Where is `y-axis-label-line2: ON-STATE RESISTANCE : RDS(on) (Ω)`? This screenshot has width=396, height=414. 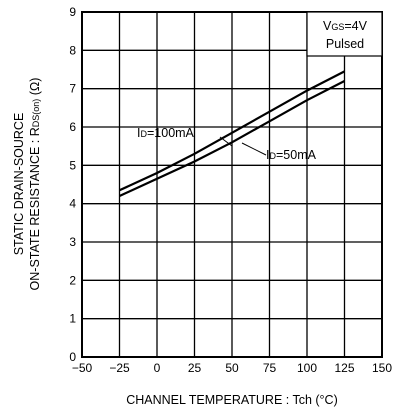 y-axis-label-line2: ON-STATE RESISTANCE : RDS(on) (Ω) is located at coordinates (35, 184).